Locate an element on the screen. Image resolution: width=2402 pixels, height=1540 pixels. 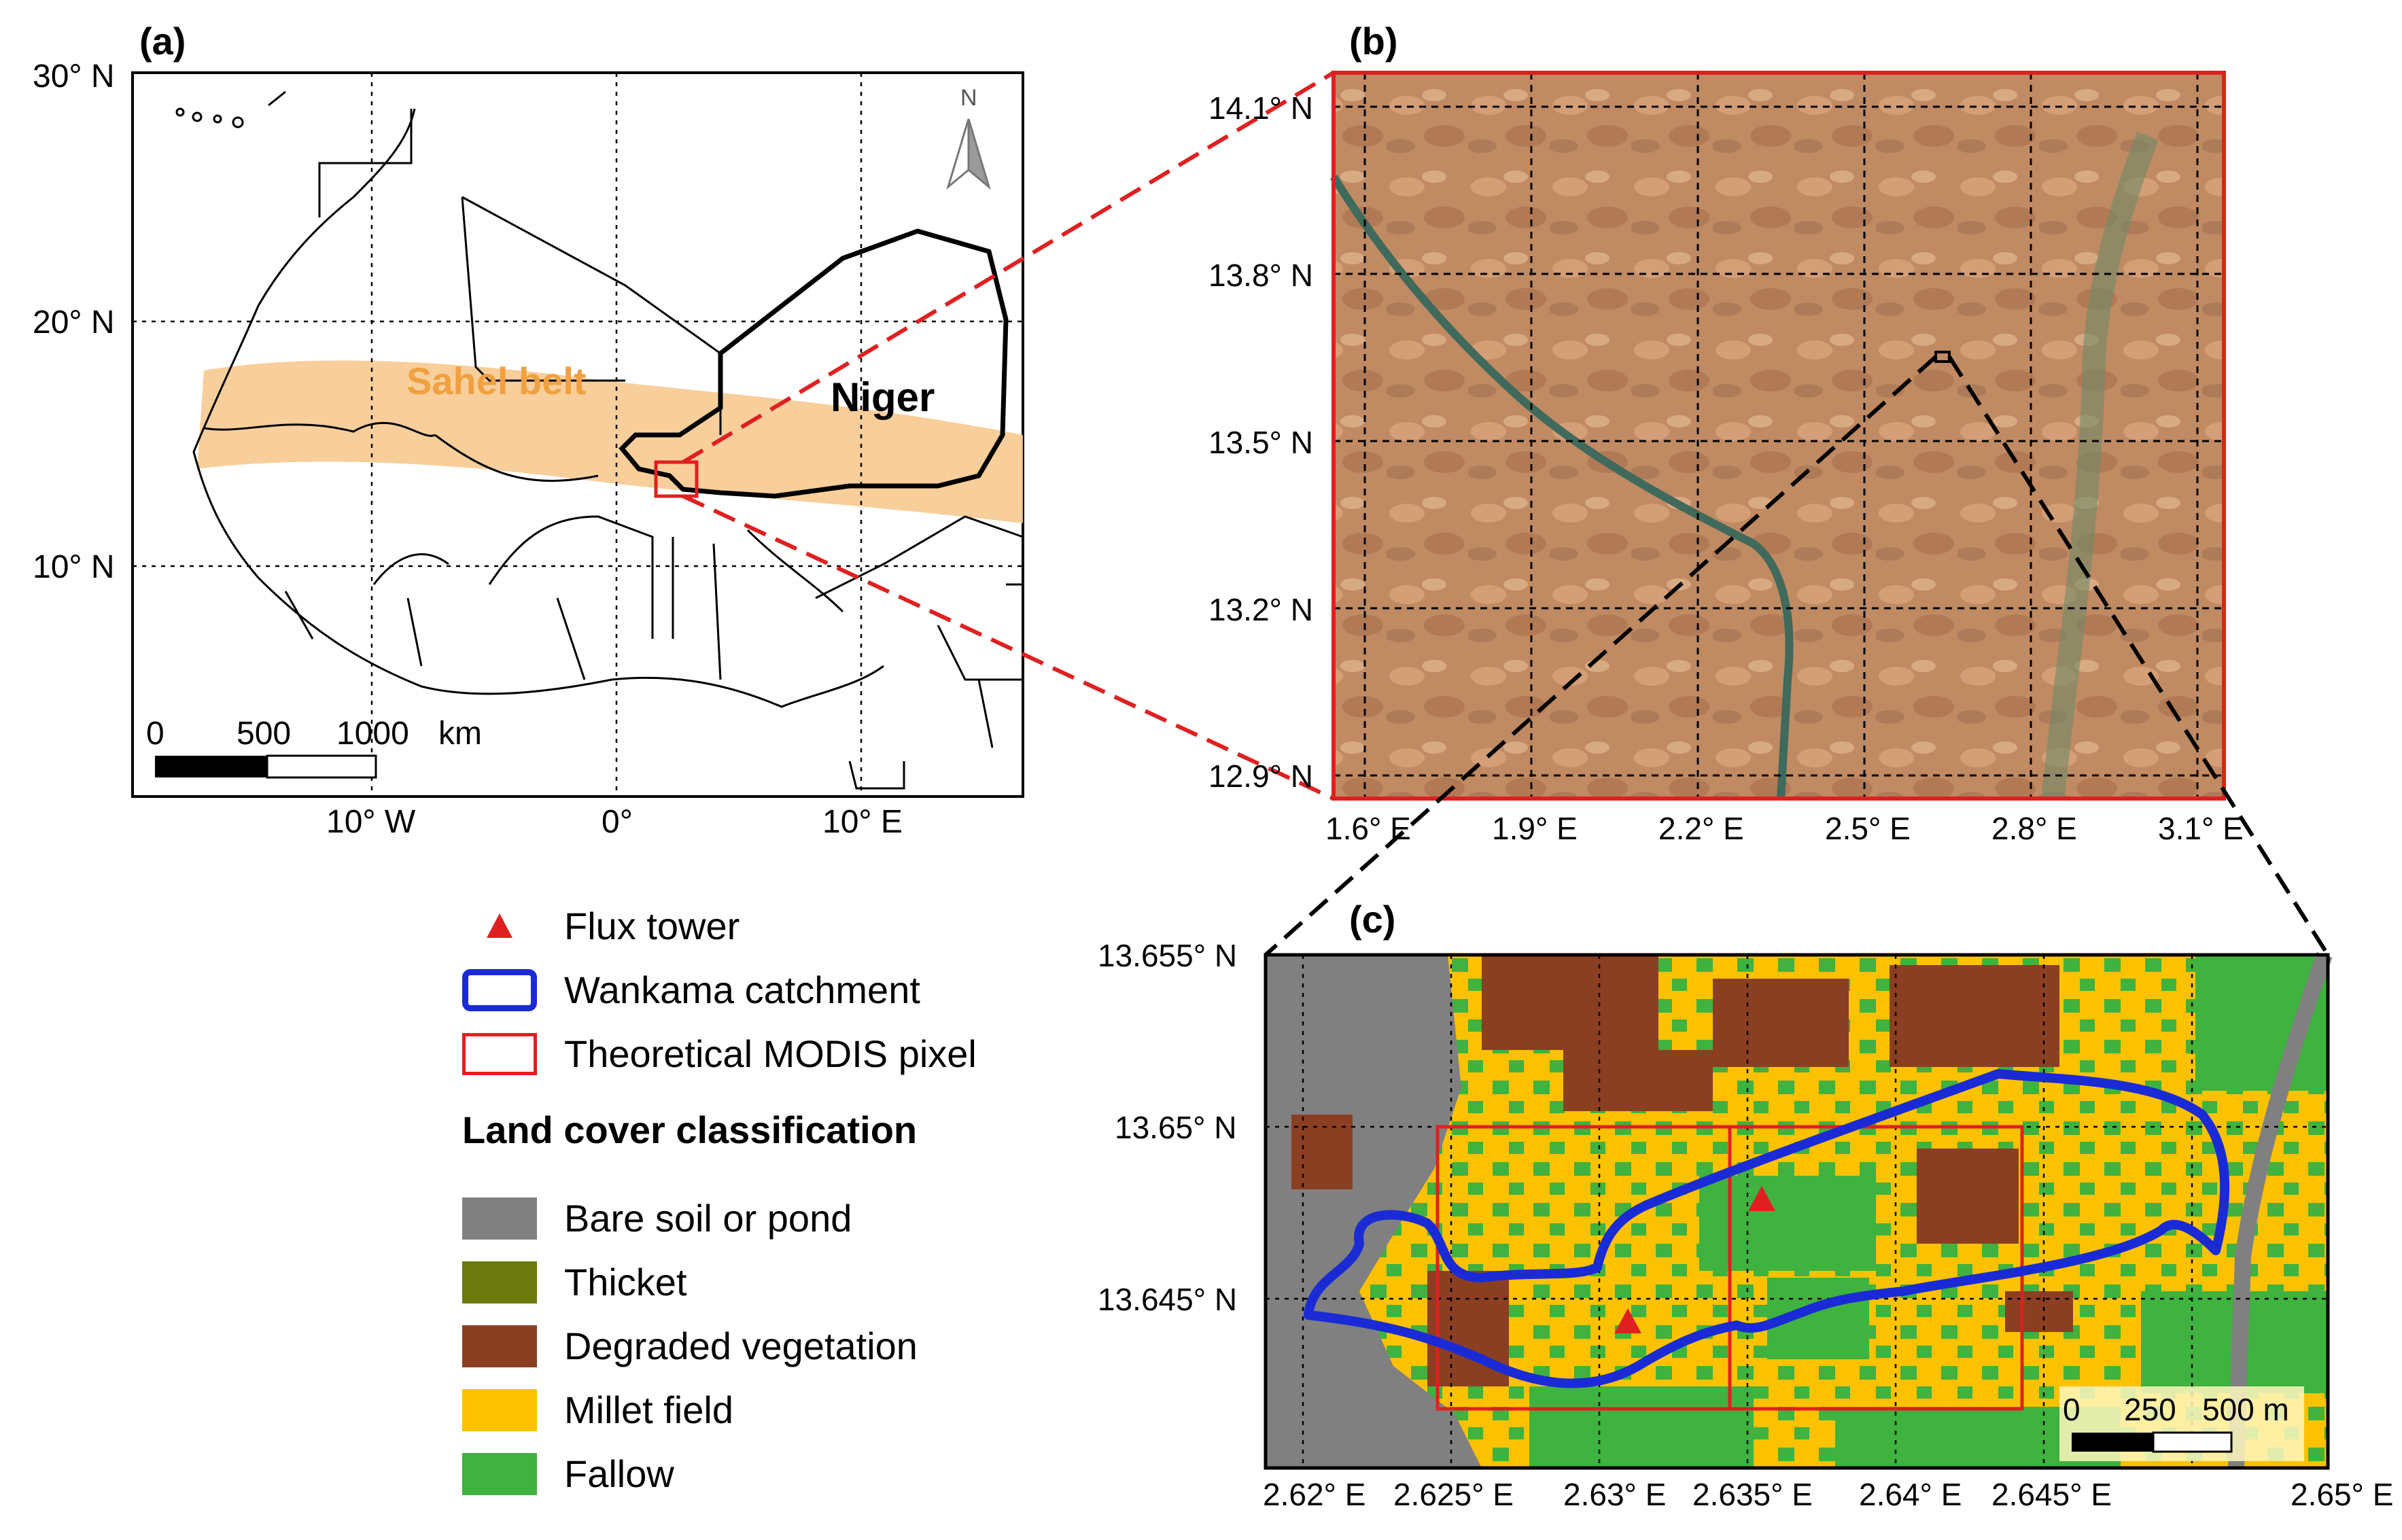
niger-river is located at coordinates (1561, 487).